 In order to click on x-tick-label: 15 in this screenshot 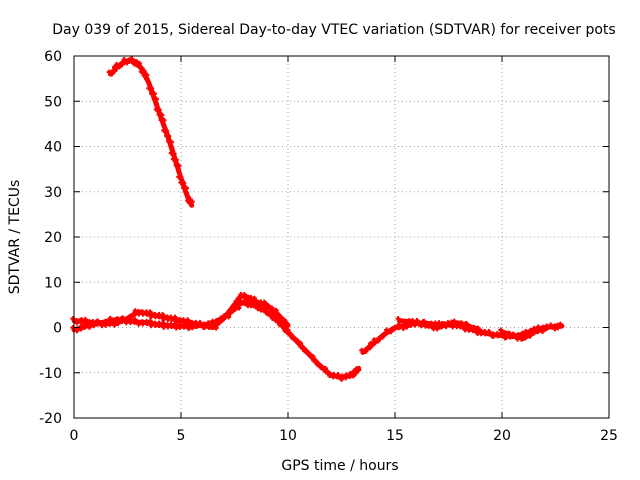, I will do `click(395, 436)`.